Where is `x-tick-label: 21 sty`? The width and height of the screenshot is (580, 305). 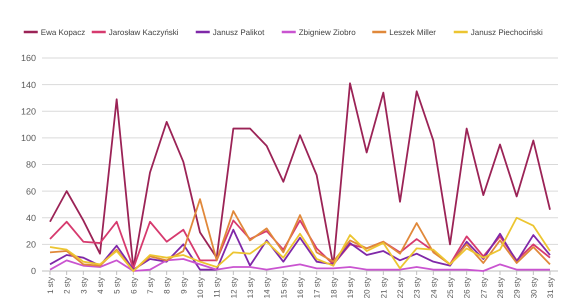
x-tick-label: 21 sty is located at coordinates (383, 287).